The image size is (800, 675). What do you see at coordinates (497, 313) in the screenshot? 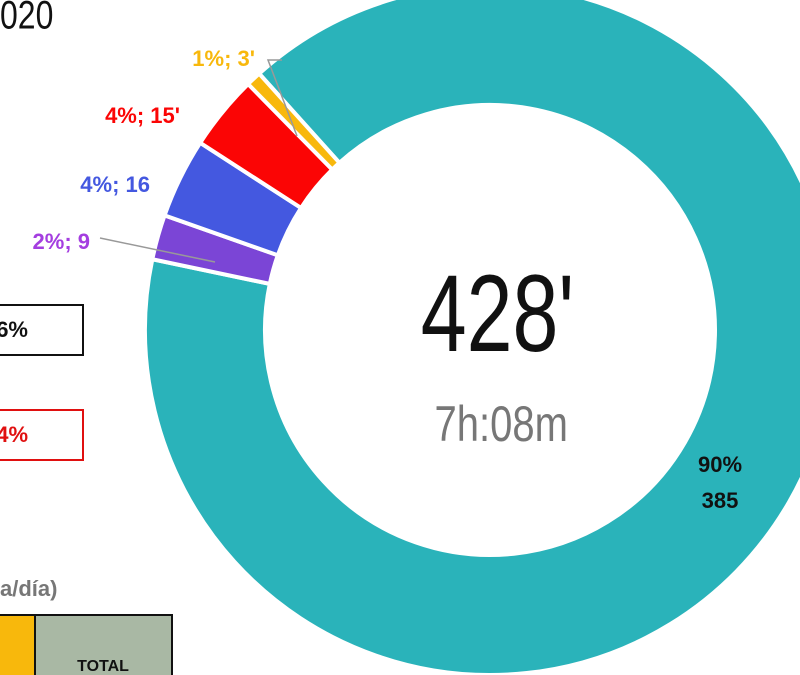
I see `center-value: 428'` at bounding box center [497, 313].